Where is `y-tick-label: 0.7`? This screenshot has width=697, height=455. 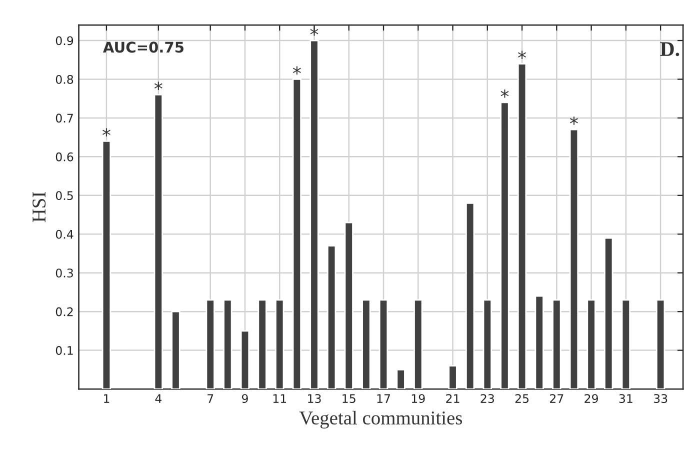
y-tick-label: 0.7 is located at coordinates (64, 118).